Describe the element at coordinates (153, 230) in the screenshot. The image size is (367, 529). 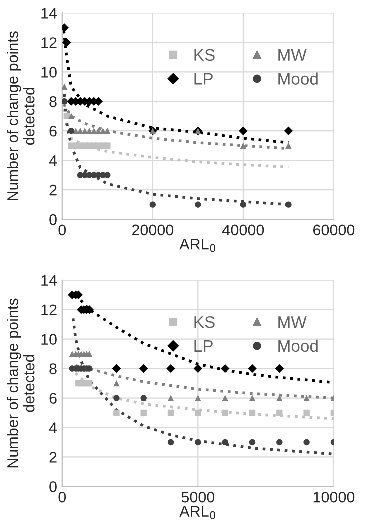
I see `x-tick-label: 20000` at that location.